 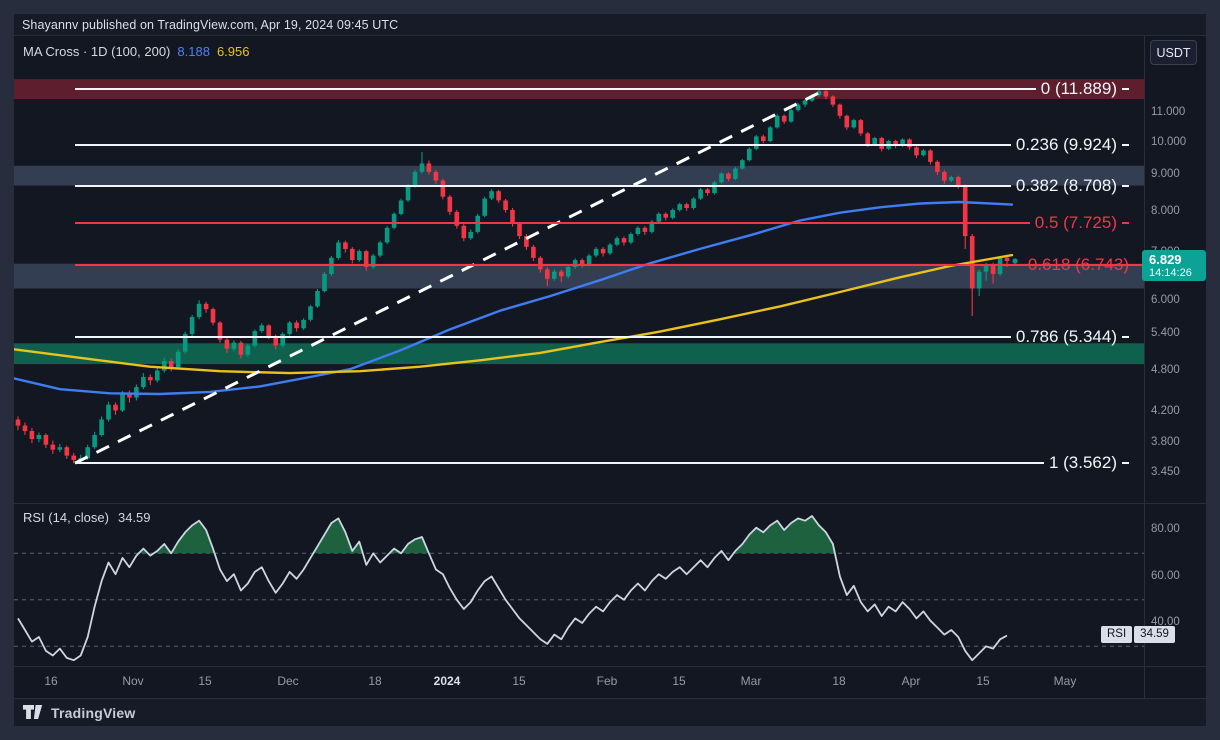 What do you see at coordinates (1125, 145) in the screenshot?
I see `fib-axis-dash` at bounding box center [1125, 145].